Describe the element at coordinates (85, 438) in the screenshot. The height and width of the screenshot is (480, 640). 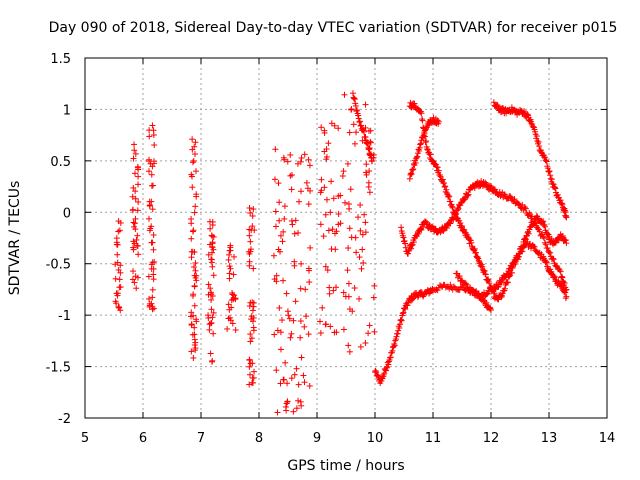
I see `x-tick-label: 5` at that location.